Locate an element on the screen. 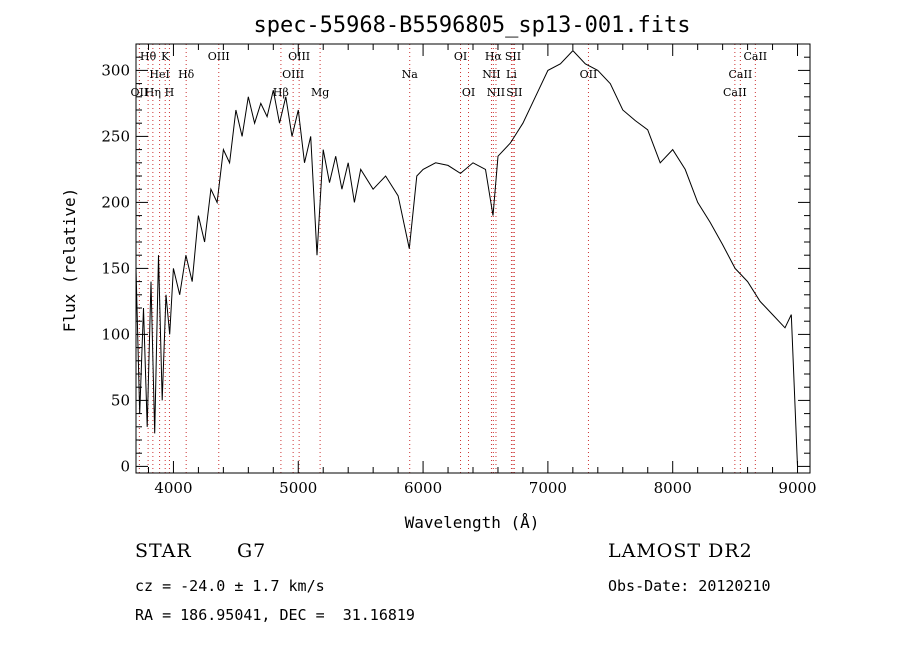  survey-name: LAMOST DR2 is located at coordinates (680, 551).